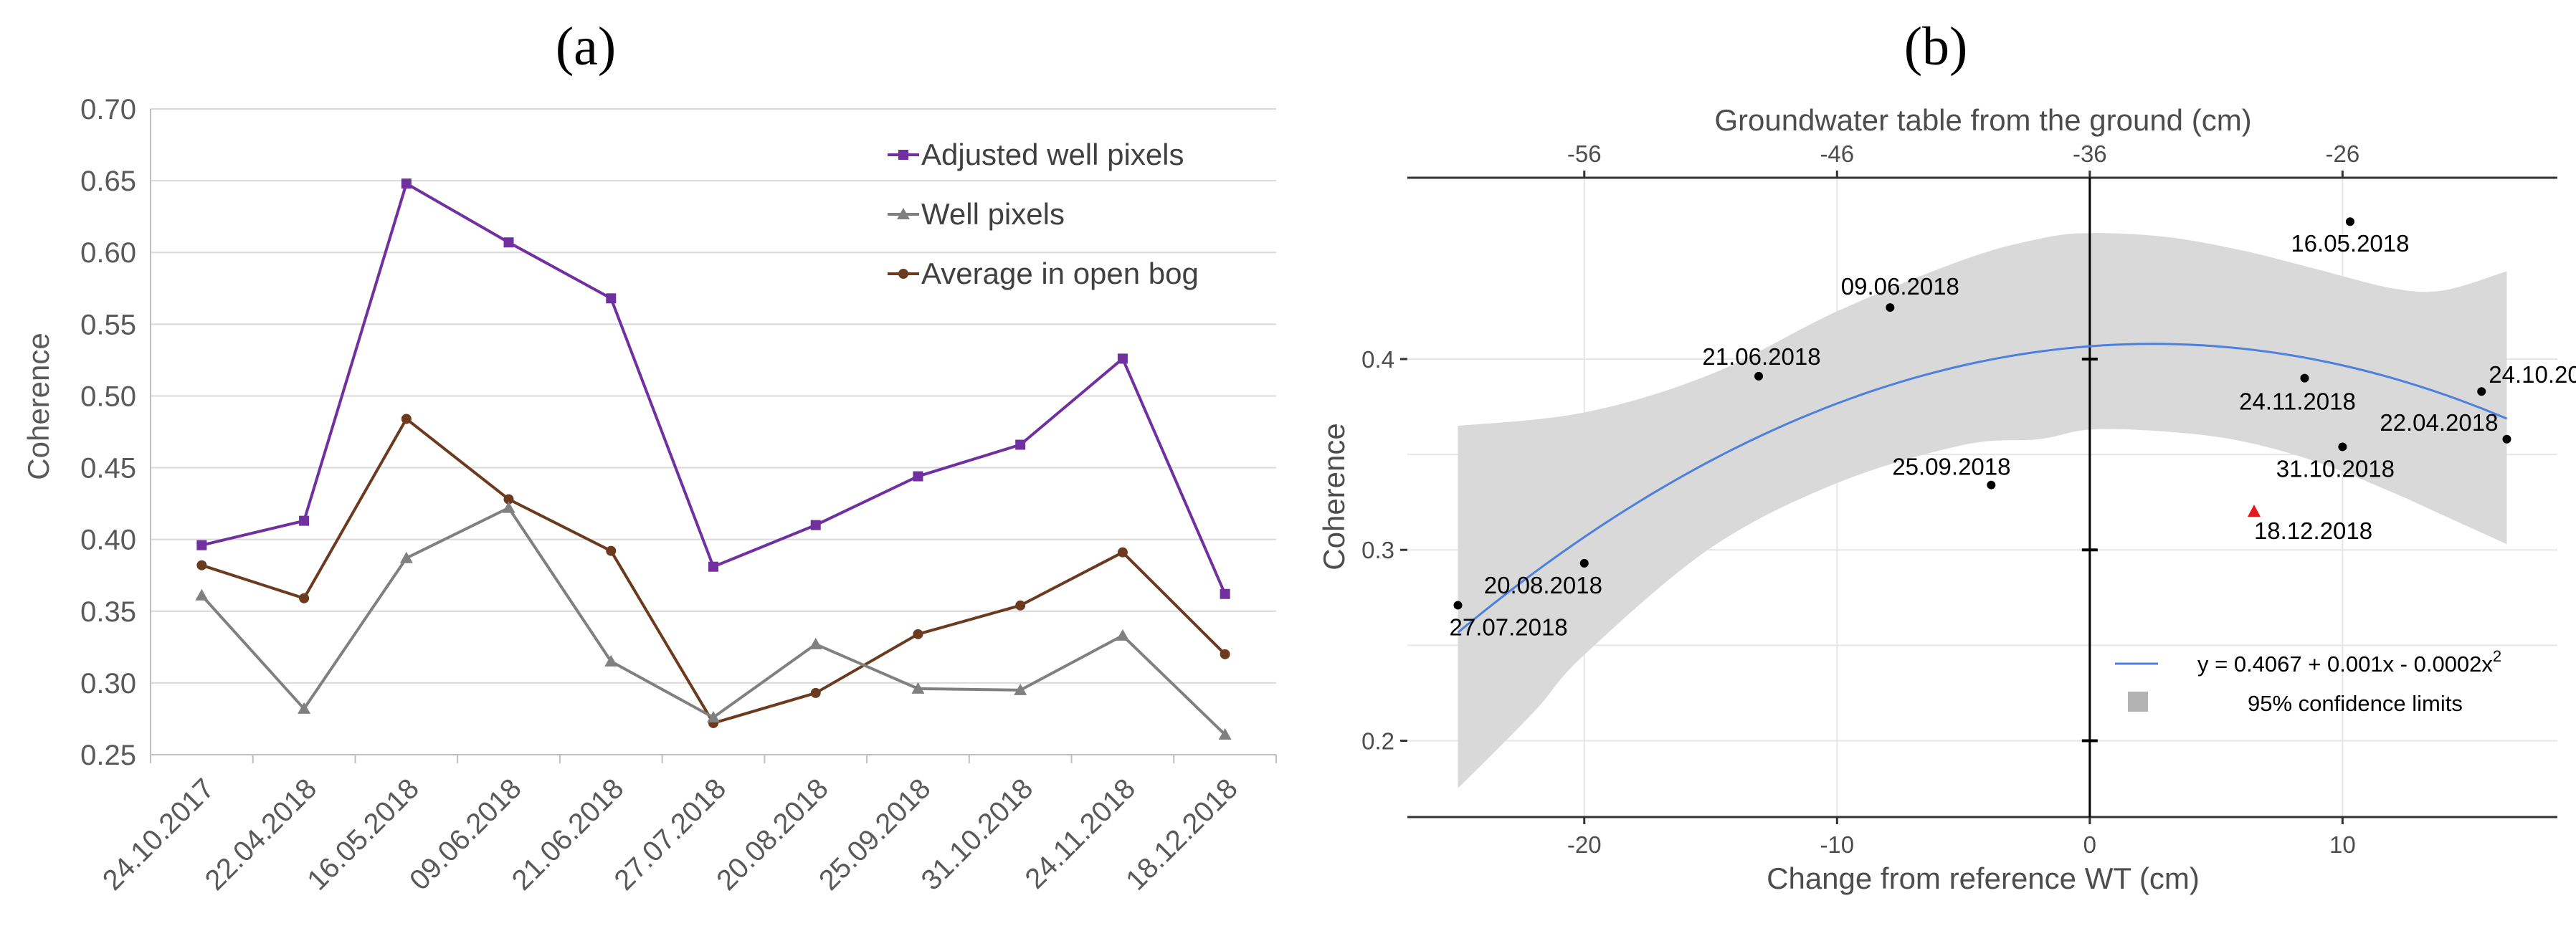  What do you see at coordinates (2497, 656) in the screenshot?
I see `fit-legend-exponent: 2` at bounding box center [2497, 656].